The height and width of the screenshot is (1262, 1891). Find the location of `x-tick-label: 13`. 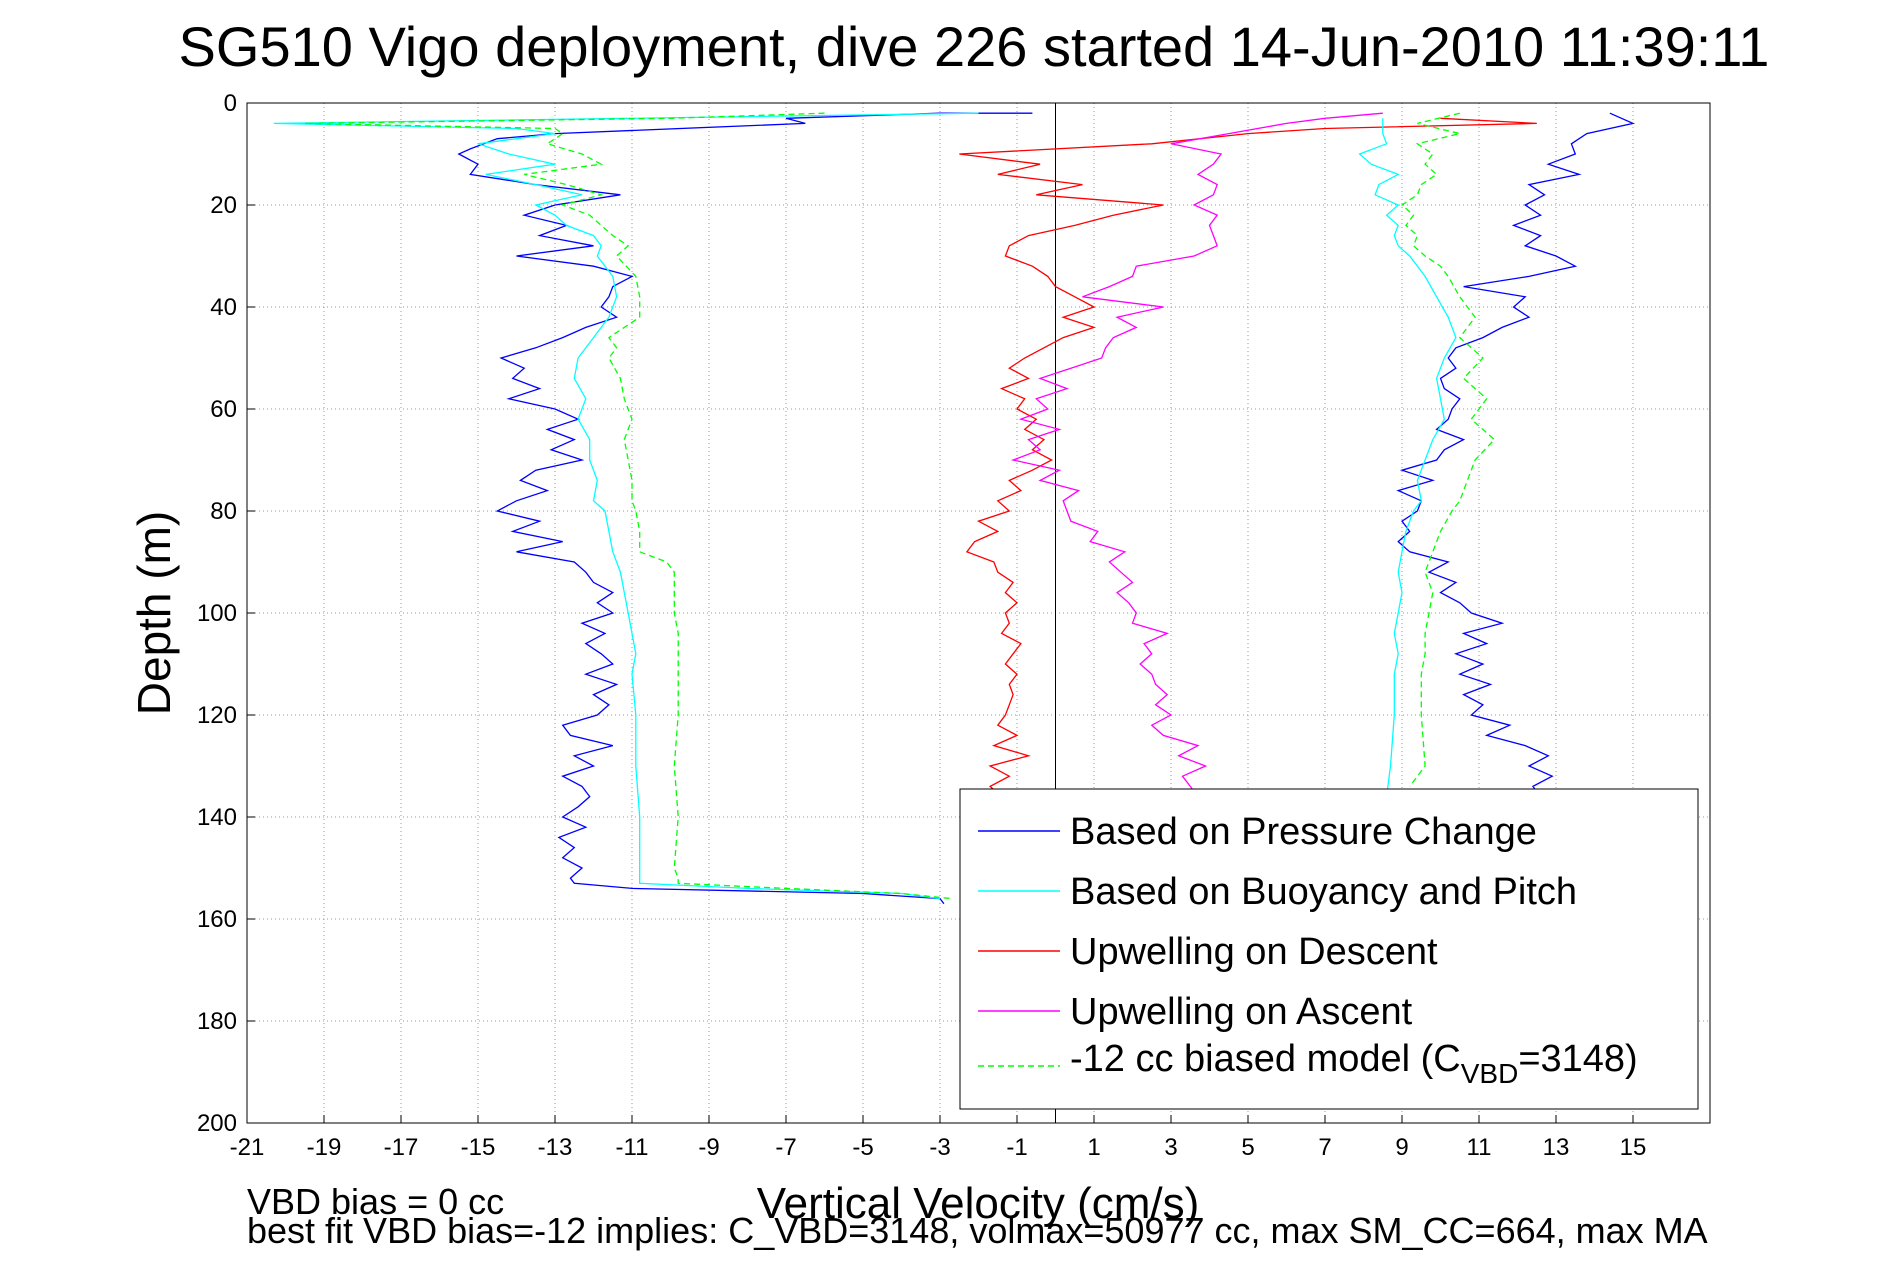

x-tick-label: 13 is located at coordinates (1556, 1147).